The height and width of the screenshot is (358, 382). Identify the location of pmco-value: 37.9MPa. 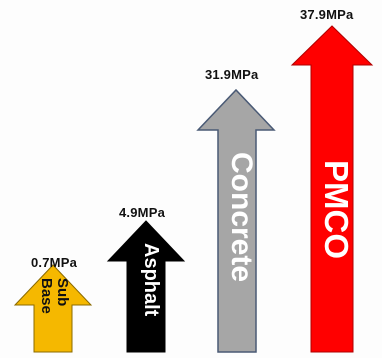
(327, 14).